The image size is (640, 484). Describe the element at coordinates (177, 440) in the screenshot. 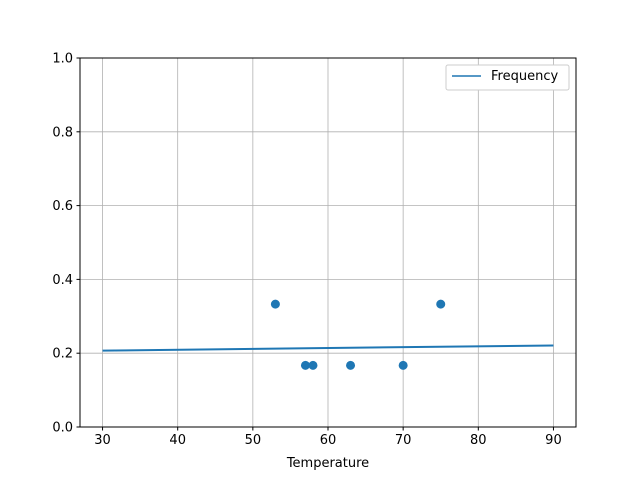

I see `x-tick-label: 40` at that location.